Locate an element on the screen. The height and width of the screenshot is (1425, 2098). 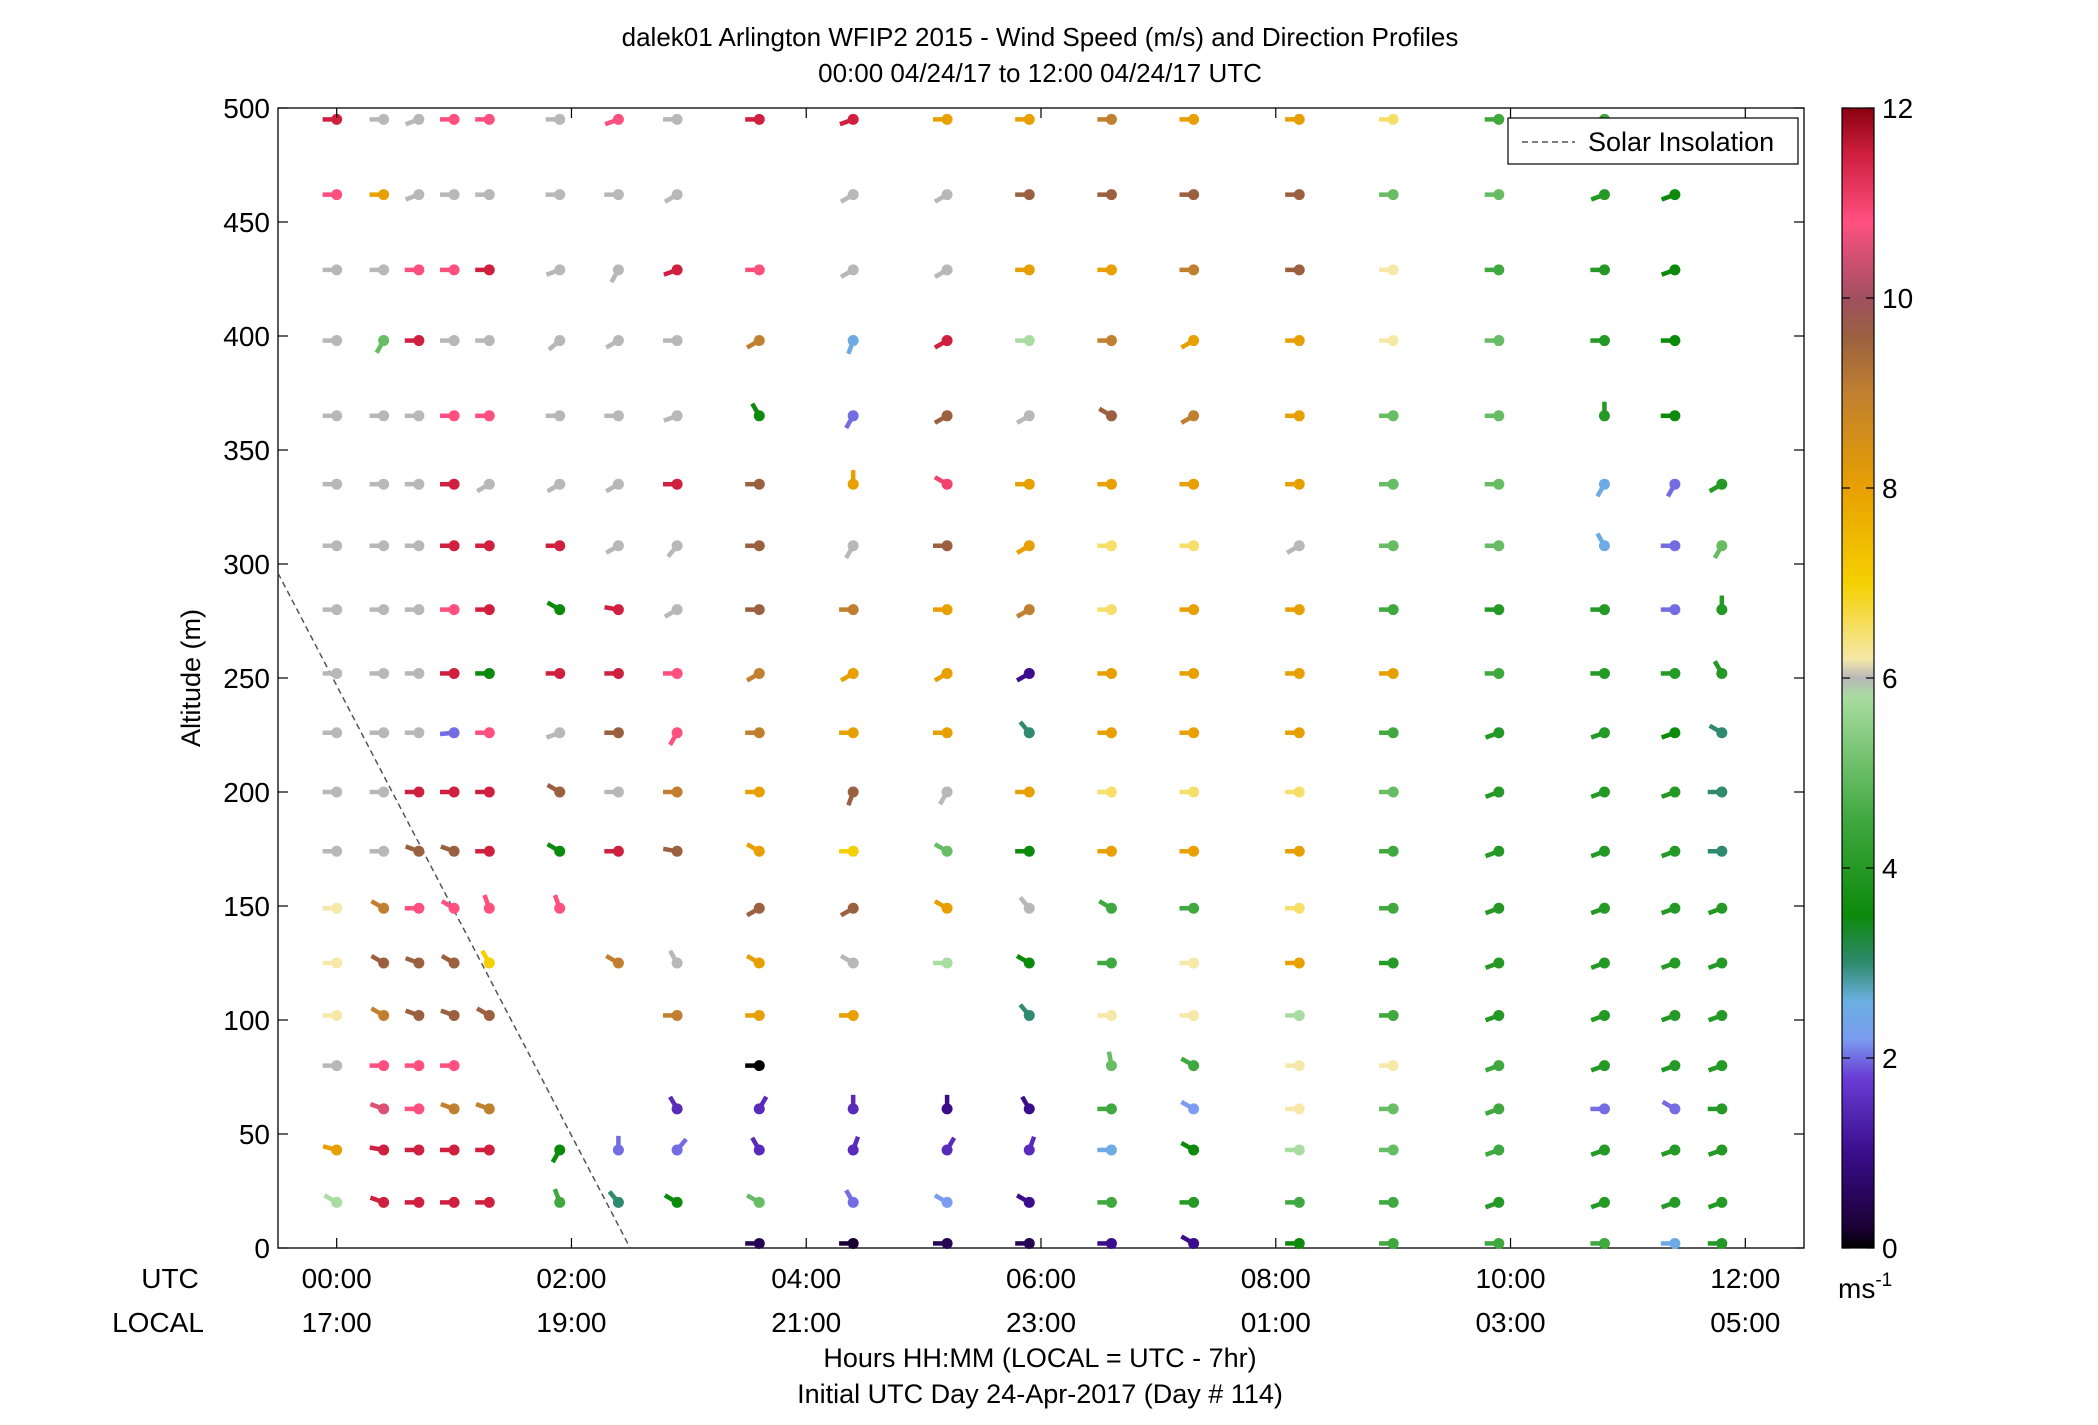
x-tick-label-utc: 12:00 is located at coordinates (1745, 1278).